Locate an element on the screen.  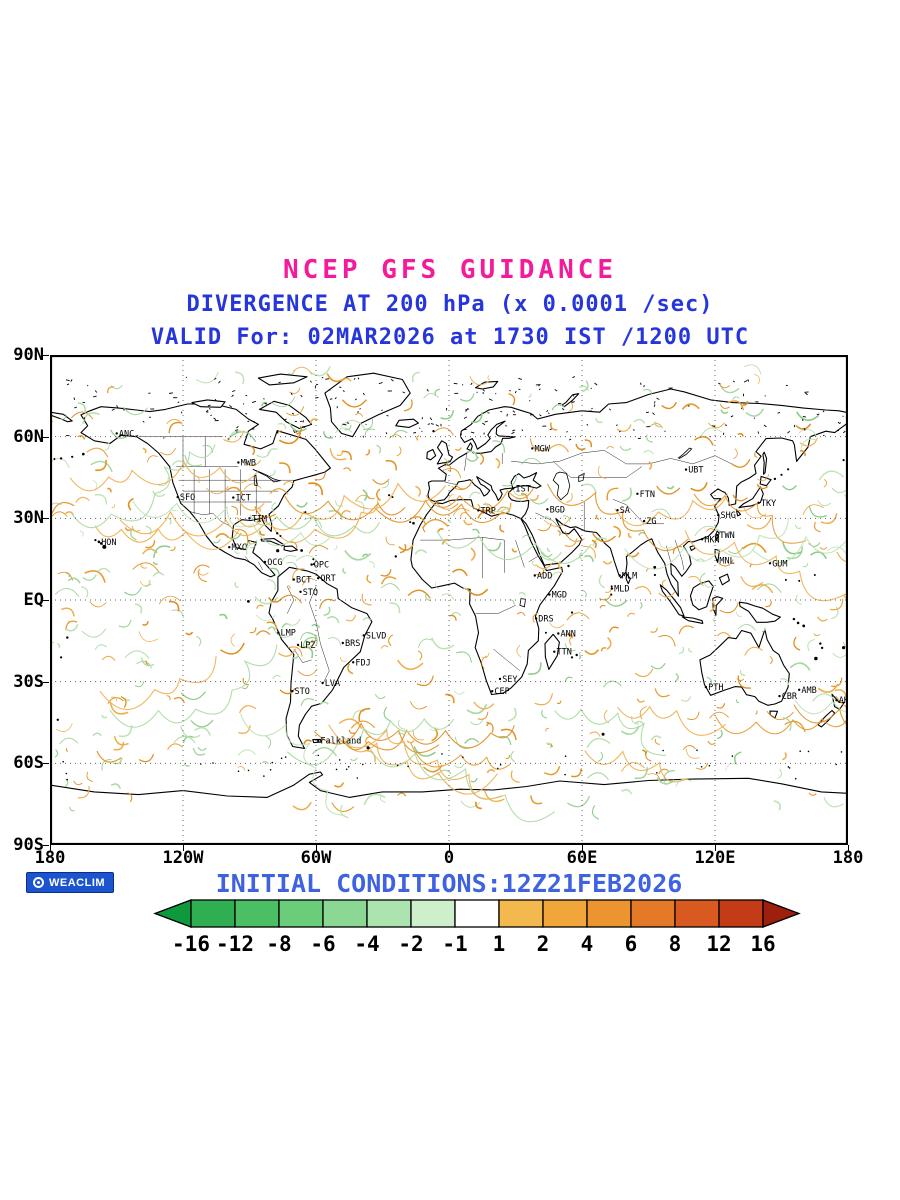
colorbar-label: -2 is located at coordinates (410, 944).